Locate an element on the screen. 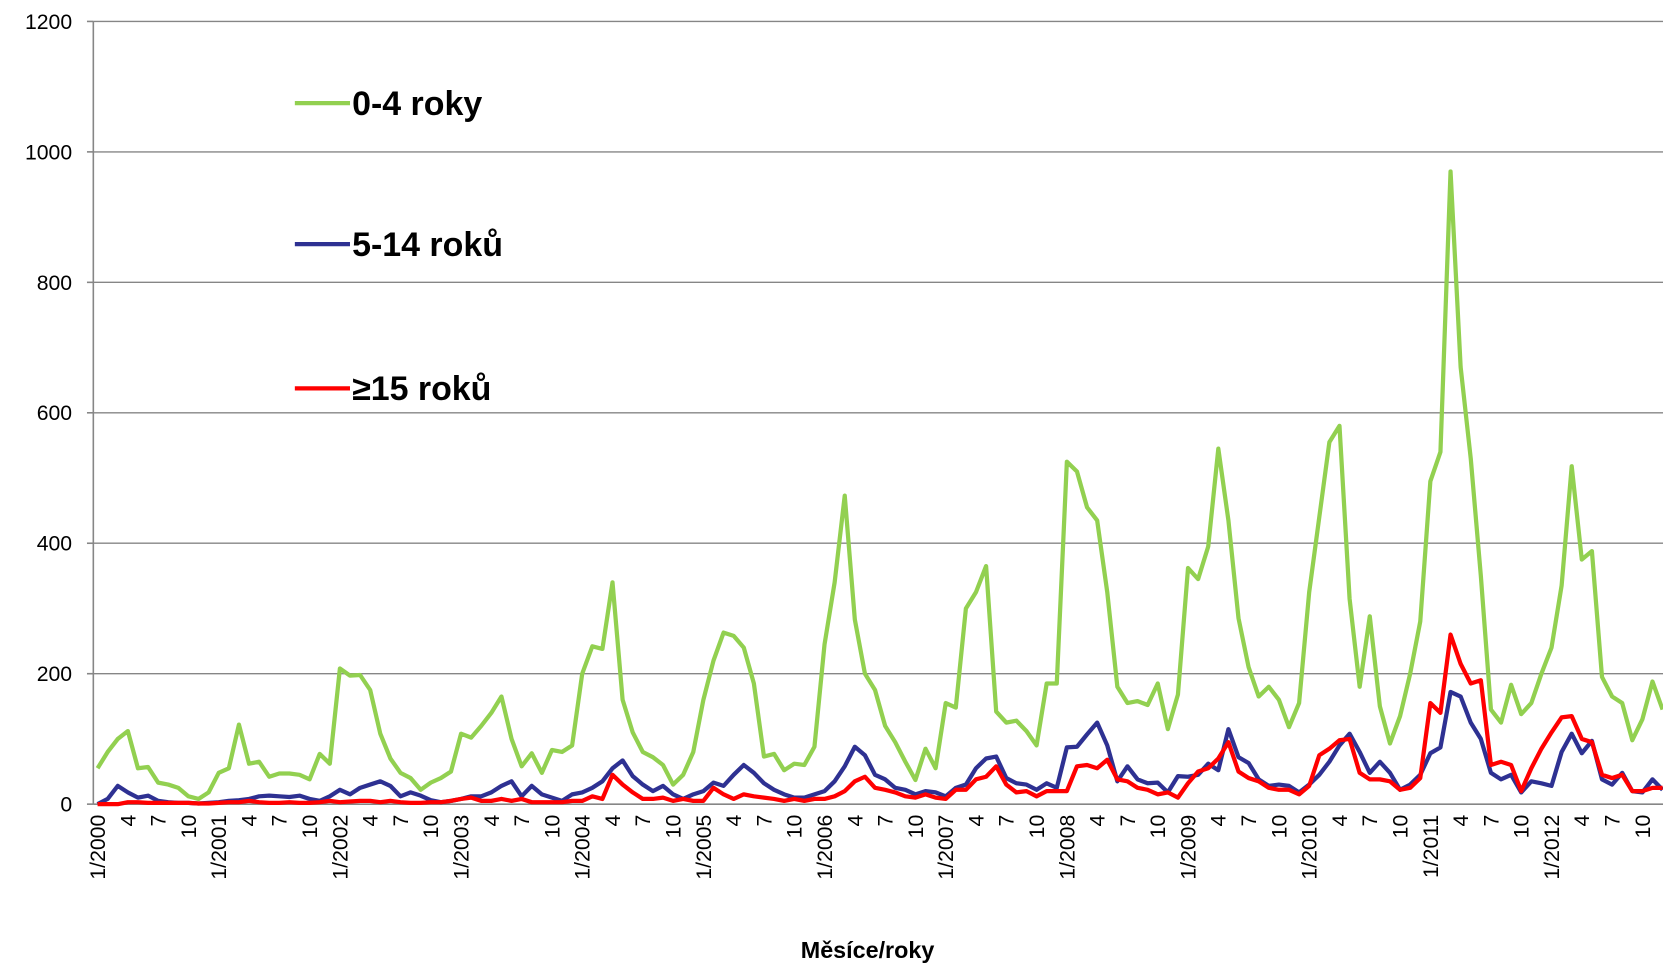 The width and height of the screenshot is (1663, 973). x-tick-label: 1/2008 is located at coordinates (1067, 847).